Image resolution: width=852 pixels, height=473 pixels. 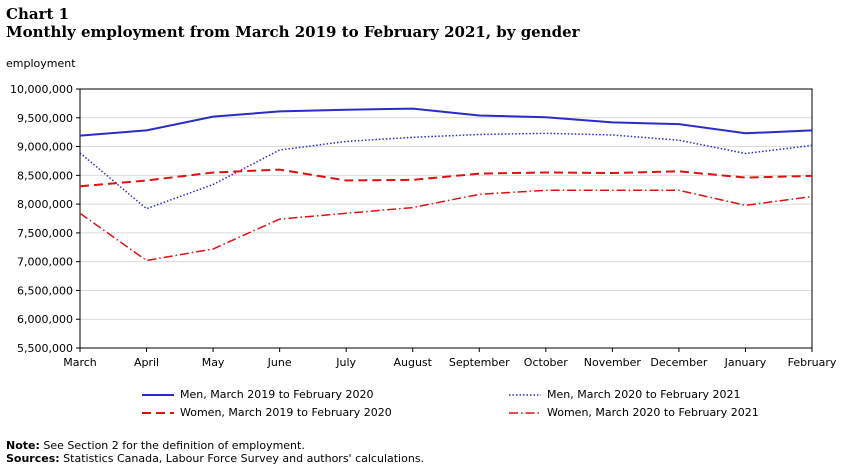 I want to click on legend-swatch-dashdot-red, so click(x=525, y=412).